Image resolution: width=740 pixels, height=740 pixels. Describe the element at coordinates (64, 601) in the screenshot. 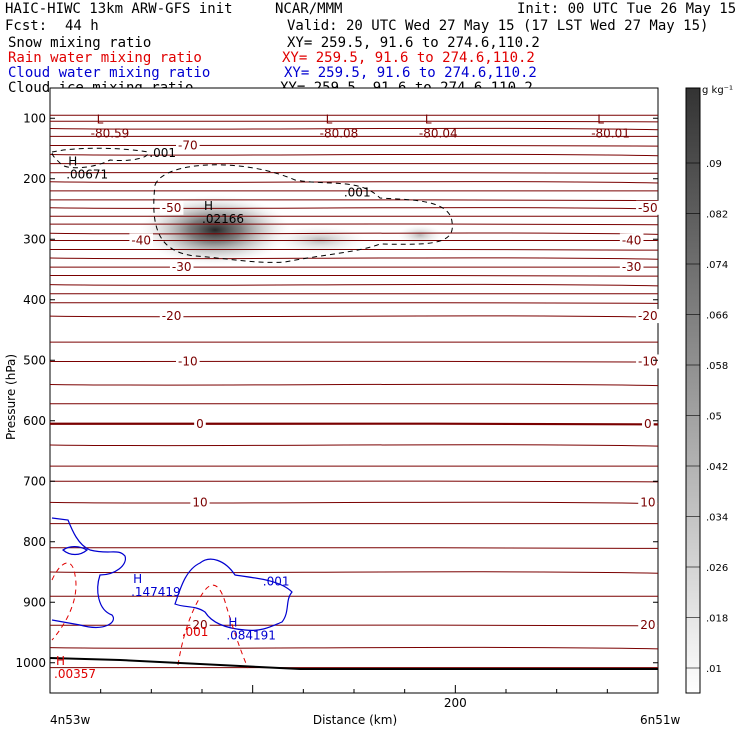

I see `rain-contour-west` at that location.